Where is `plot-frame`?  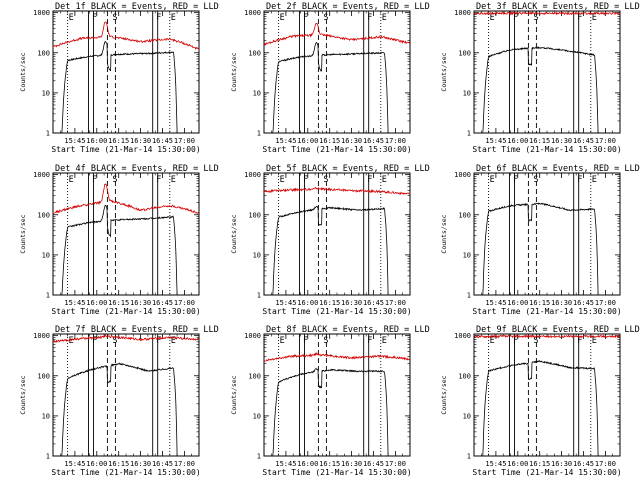 plot-frame is located at coordinates (337, 72).